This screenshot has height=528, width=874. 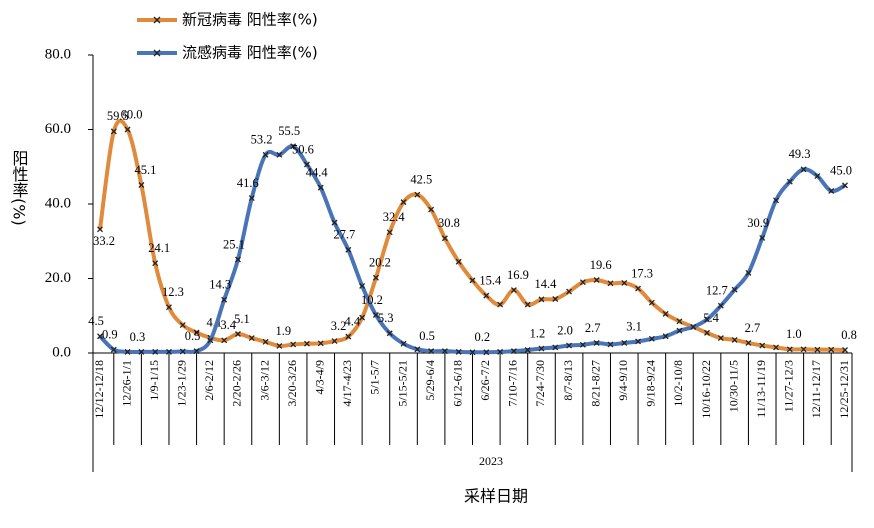 What do you see at coordinates (758, 223) in the screenshot?
I see `data-label: 30.9` at bounding box center [758, 223].